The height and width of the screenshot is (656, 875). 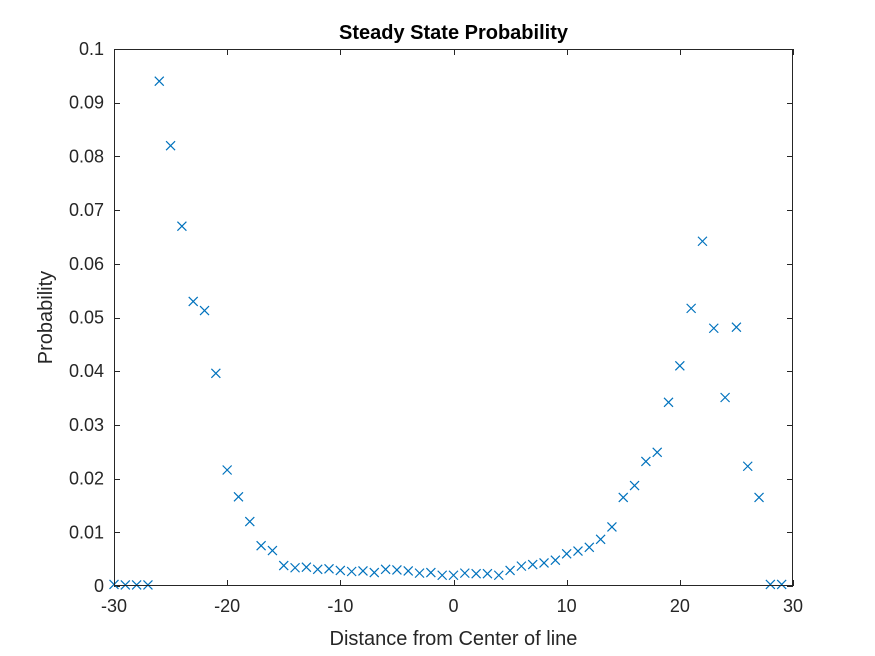 I want to click on x-axis-label: Distance from Center of line, so click(x=454, y=639).